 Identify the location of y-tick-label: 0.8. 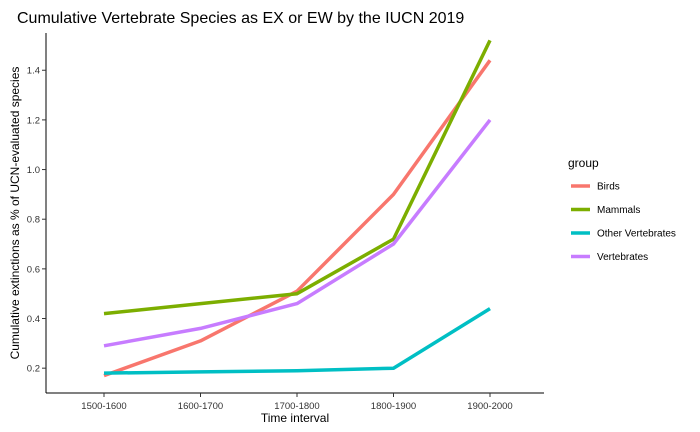
(33, 220).